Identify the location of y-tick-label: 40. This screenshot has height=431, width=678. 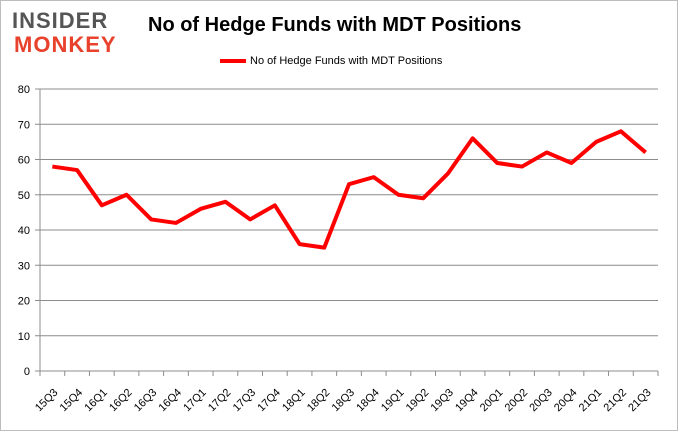
(24, 231).